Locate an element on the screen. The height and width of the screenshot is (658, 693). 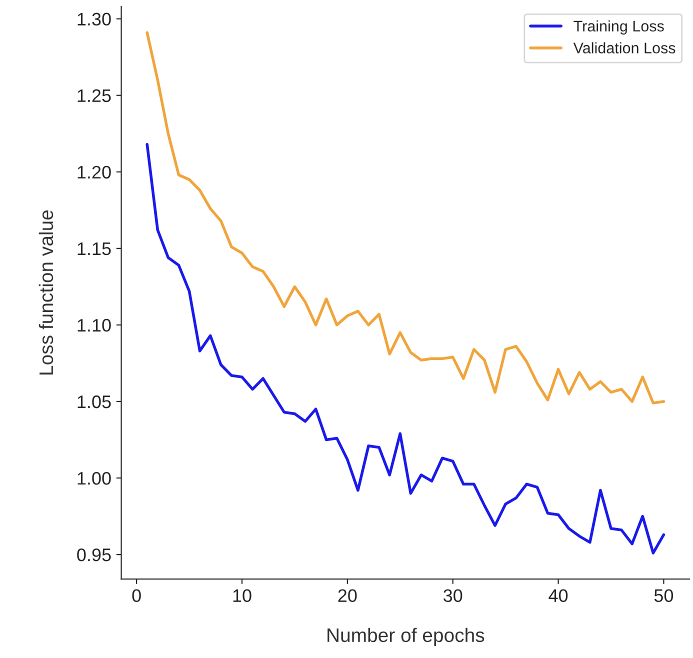
y-tick-label: 1.25 is located at coordinates (94, 95).